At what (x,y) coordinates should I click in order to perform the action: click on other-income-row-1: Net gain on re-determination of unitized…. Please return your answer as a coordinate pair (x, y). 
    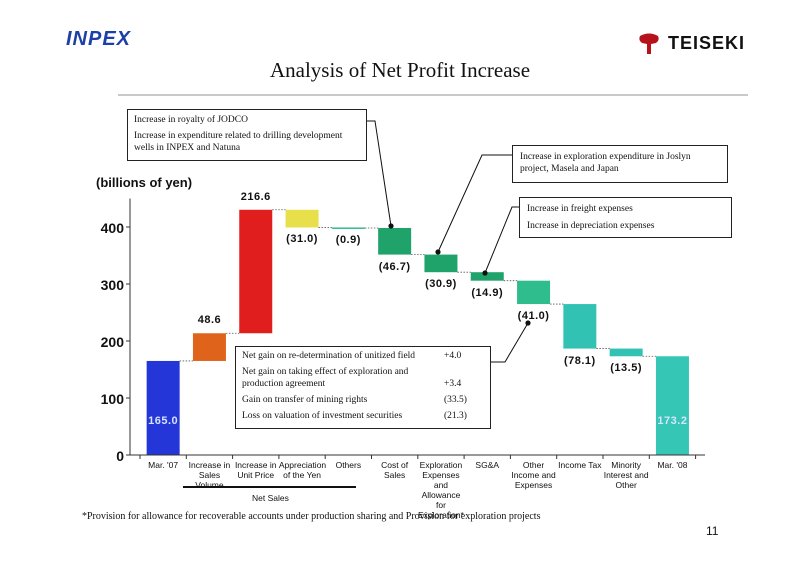
    Looking at the image, I should click on (352, 356).